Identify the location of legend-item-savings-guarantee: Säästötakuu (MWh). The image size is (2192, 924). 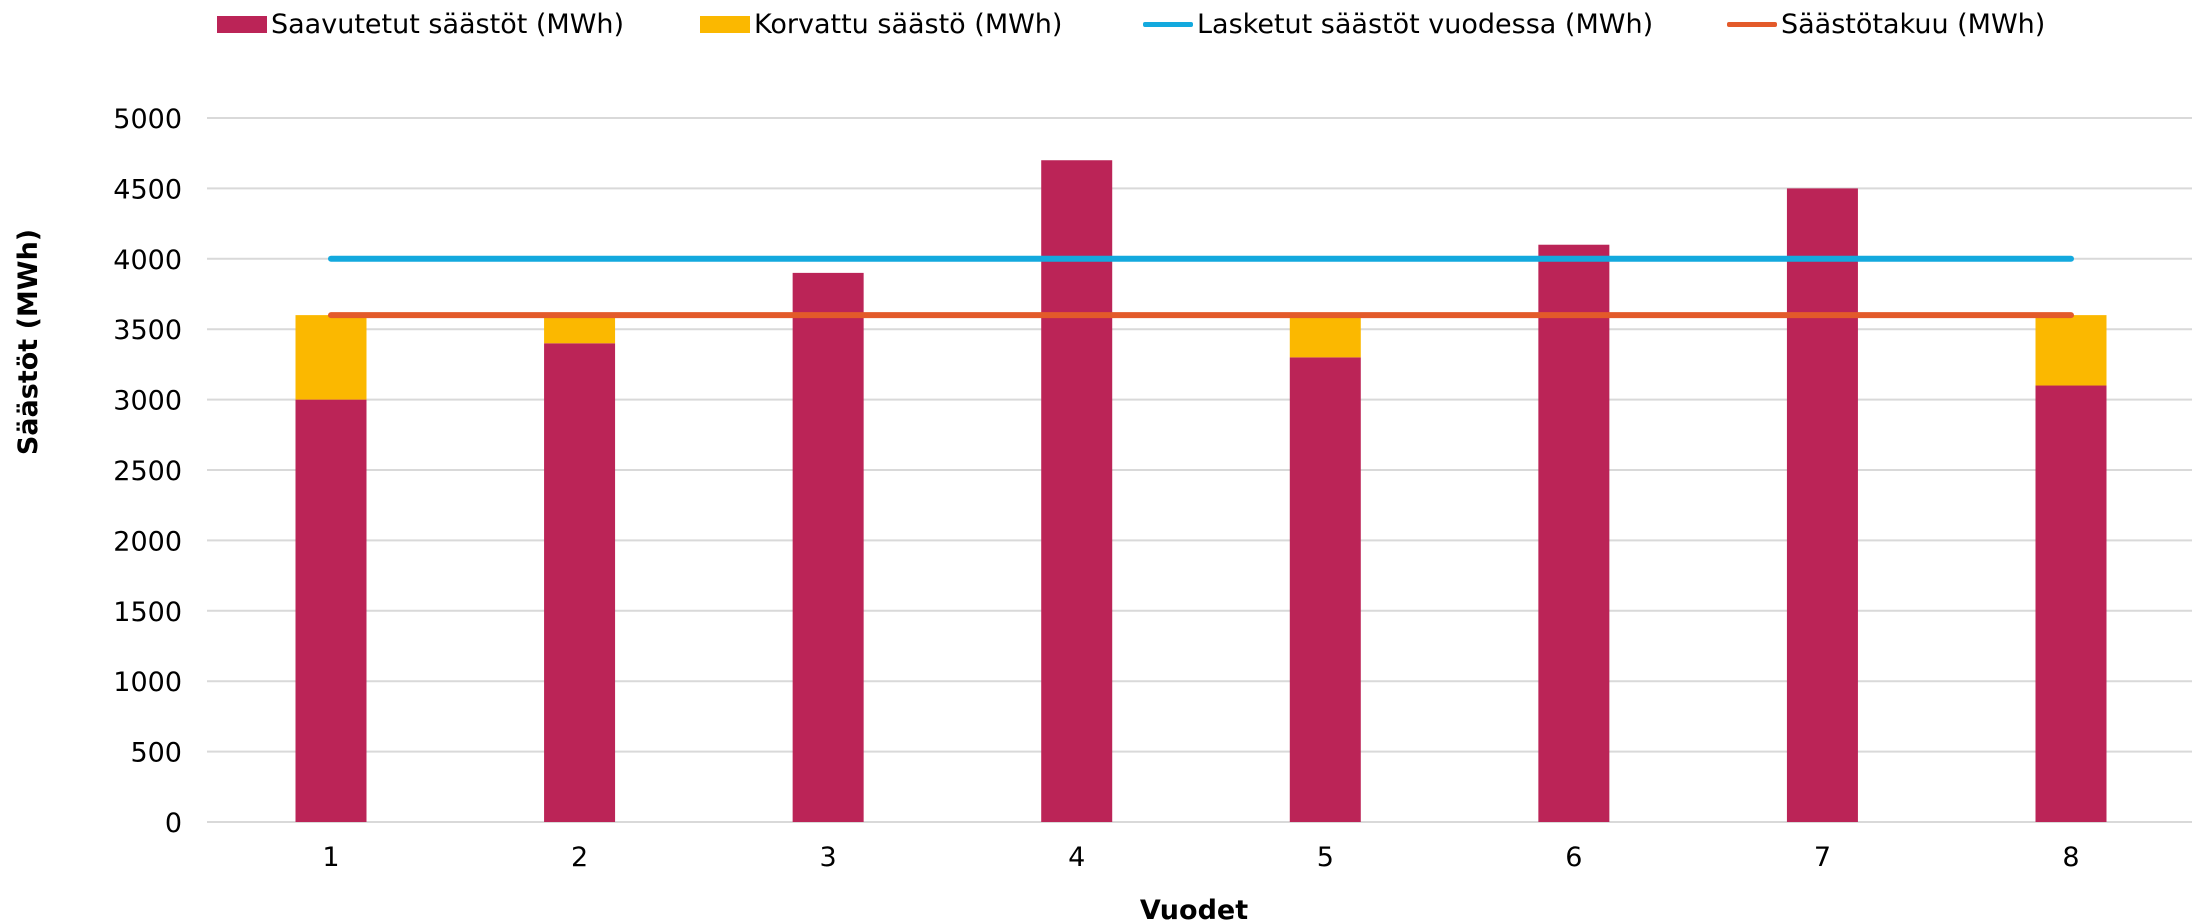
(1886, 24).